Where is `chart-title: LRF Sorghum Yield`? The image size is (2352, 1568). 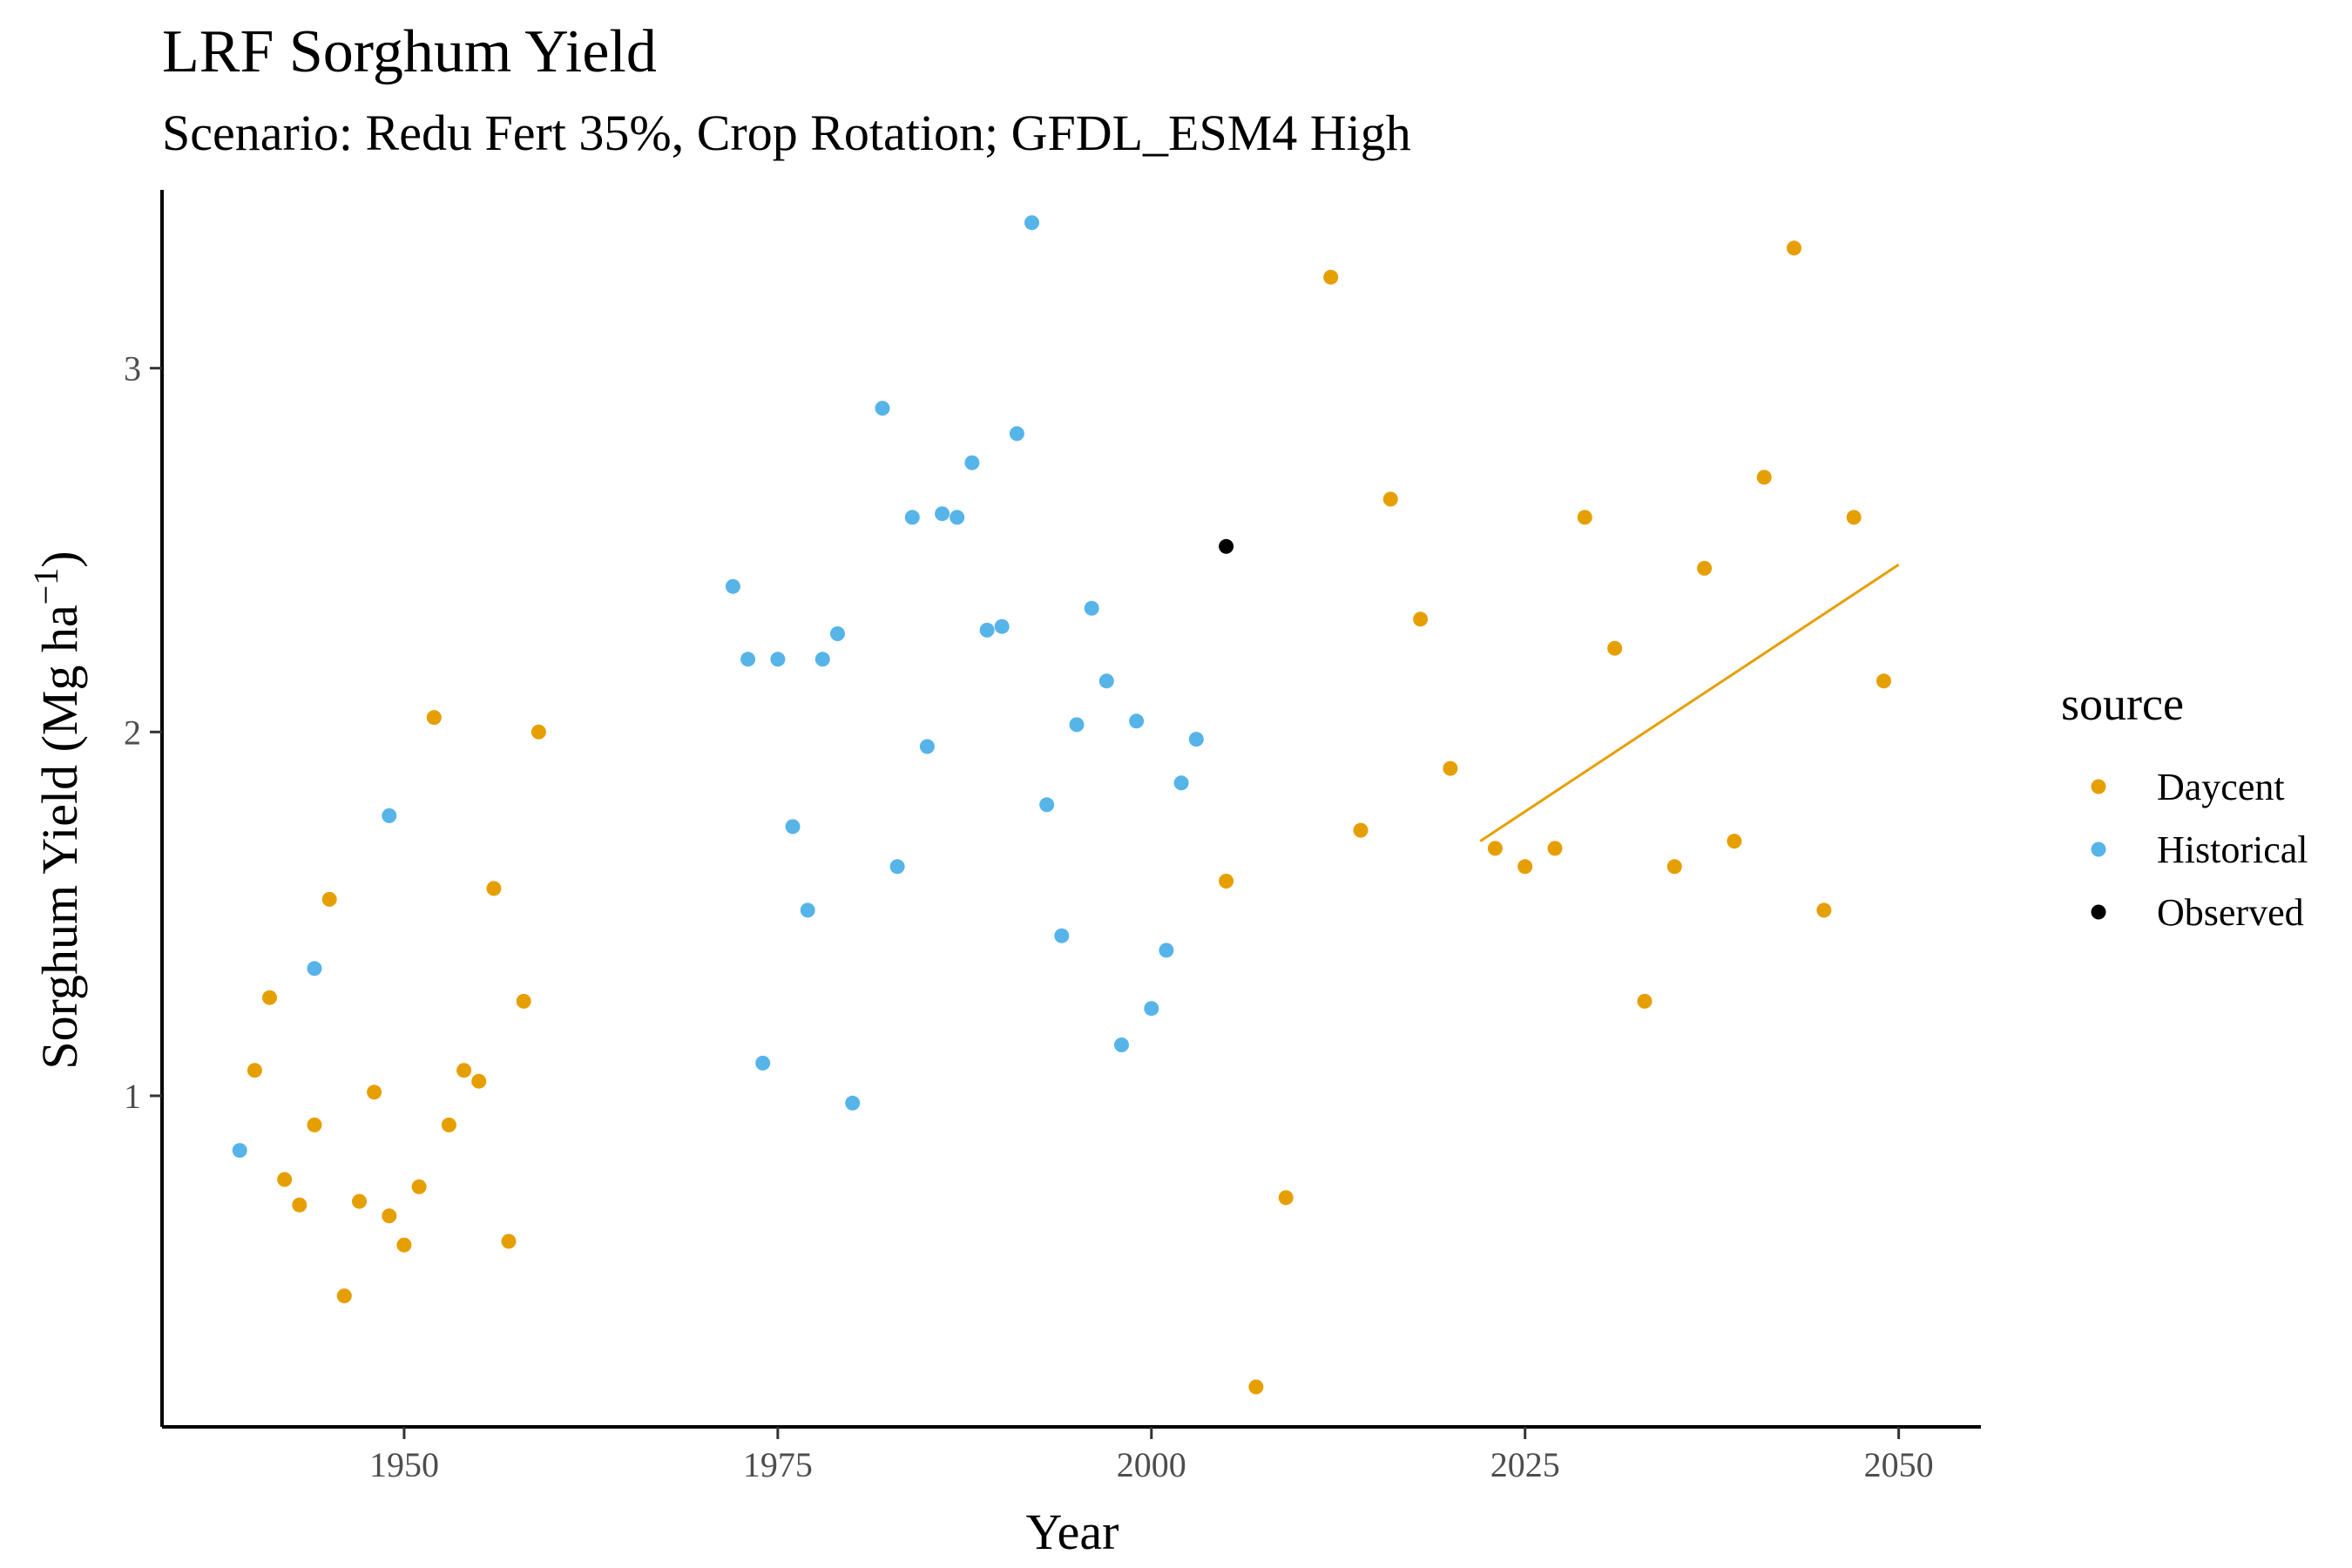 chart-title: LRF Sorghum Yield is located at coordinates (410, 52).